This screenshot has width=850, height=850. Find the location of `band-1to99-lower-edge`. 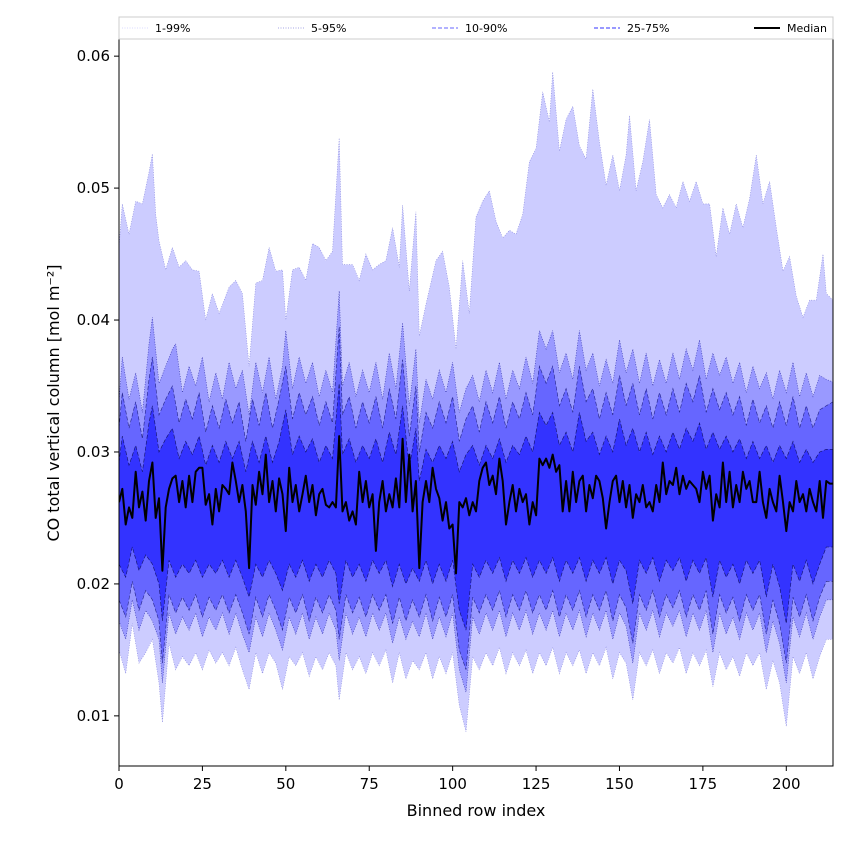

band-1to99-lower-edge is located at coordinates (476, 677).